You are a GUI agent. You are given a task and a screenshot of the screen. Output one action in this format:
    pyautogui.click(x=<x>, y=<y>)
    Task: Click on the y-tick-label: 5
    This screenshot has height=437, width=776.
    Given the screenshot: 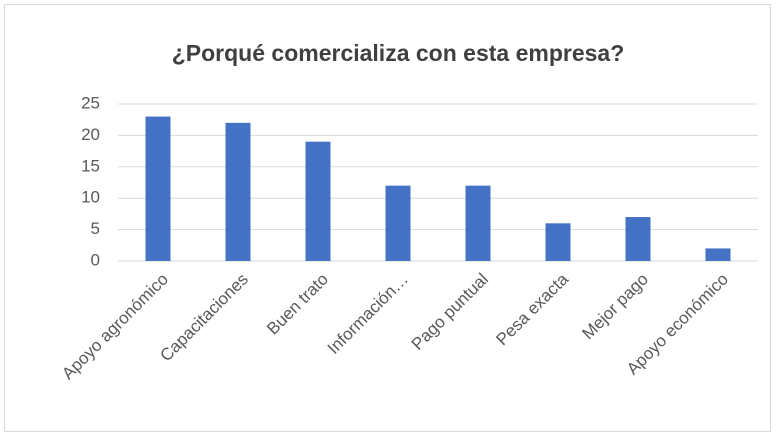 What is the action you would take?
    pyautogui.click(x=95, y=228)
    